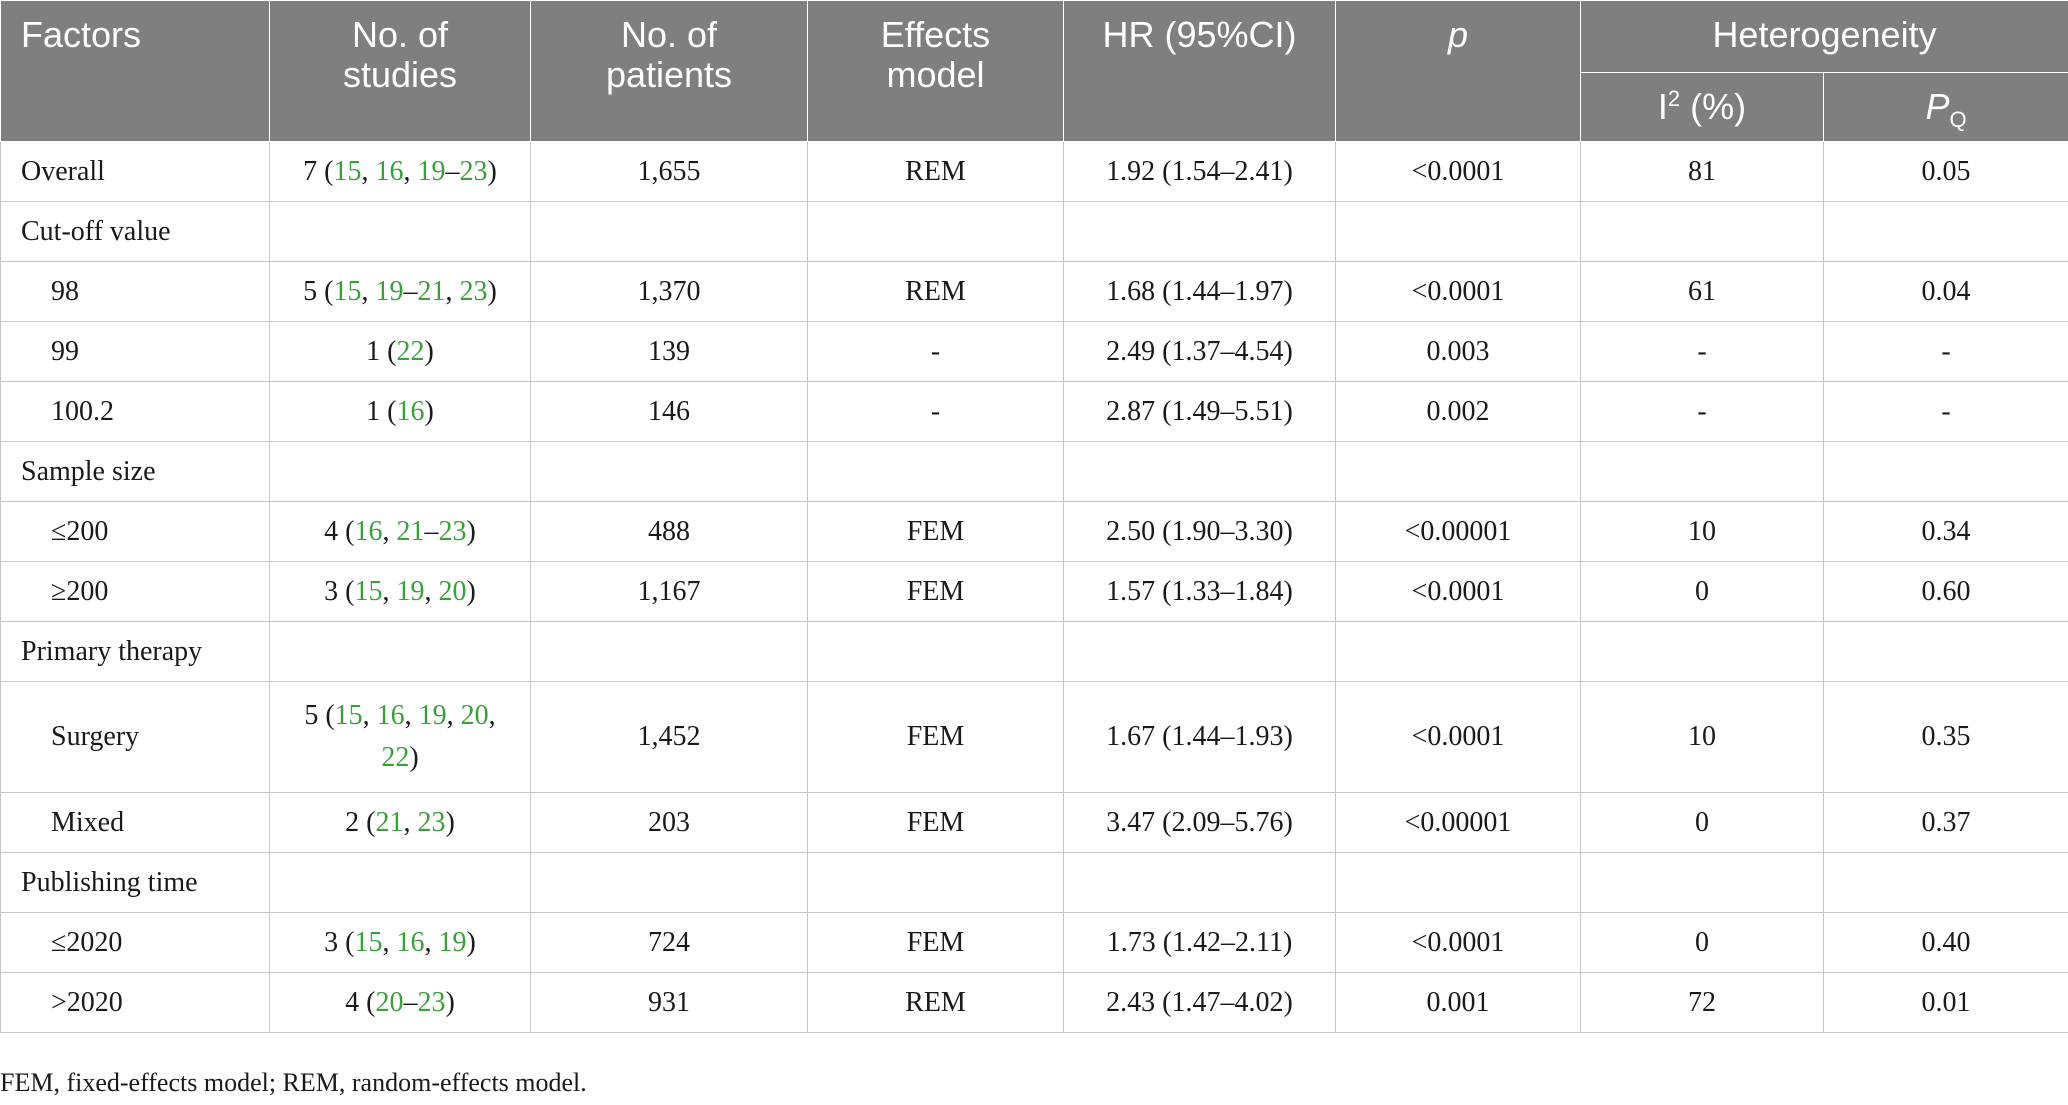 This screenshot has width=2068, height=1105. What do you see at coordinates (310, 171) in the screenshot?
I see `studies-count: 7` at bounding box center [310, 171].